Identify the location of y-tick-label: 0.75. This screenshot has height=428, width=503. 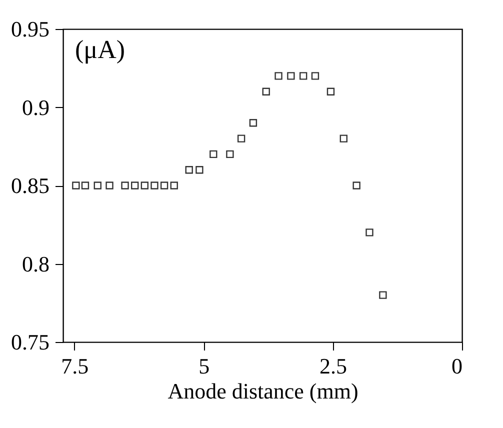
(30, 342).